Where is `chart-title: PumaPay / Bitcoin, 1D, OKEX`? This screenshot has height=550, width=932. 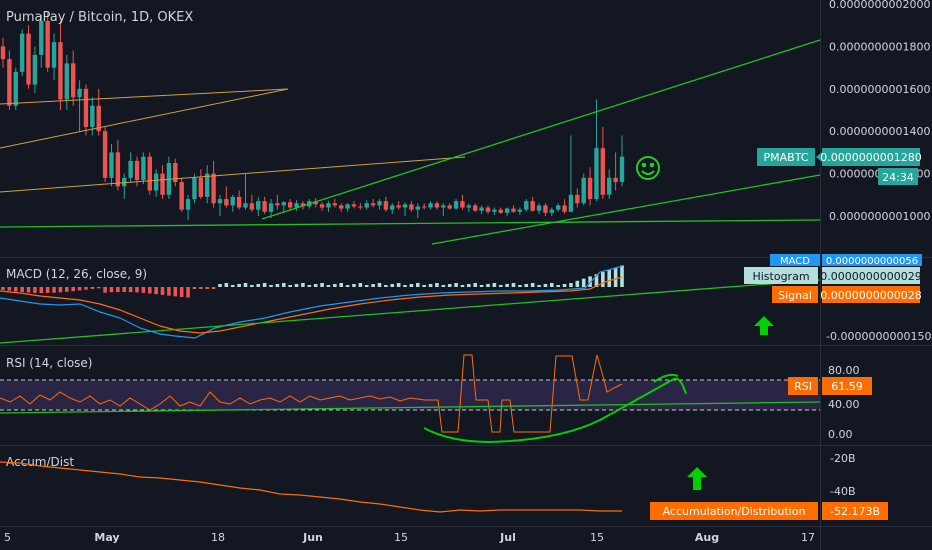
chart-title: PumaPay / Bitcoin, 1D, OKEX is located at coordinates (99, 17).